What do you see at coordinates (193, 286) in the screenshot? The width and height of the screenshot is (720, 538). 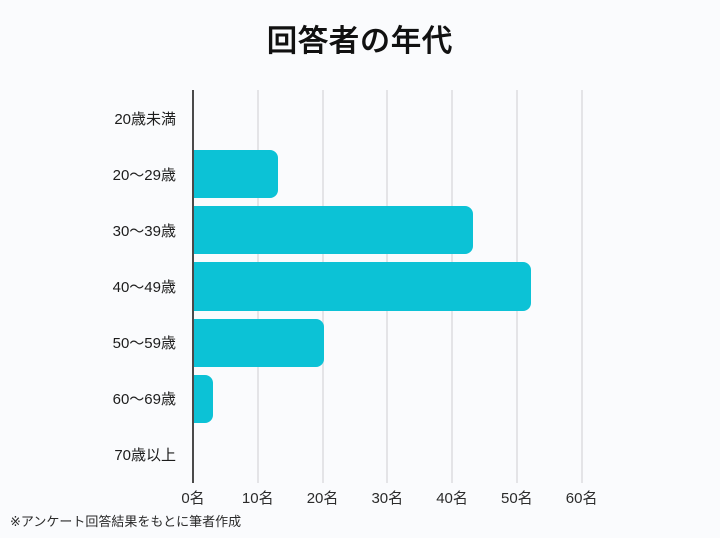 I see `y-axis-line` at bounding box center [193, 286].